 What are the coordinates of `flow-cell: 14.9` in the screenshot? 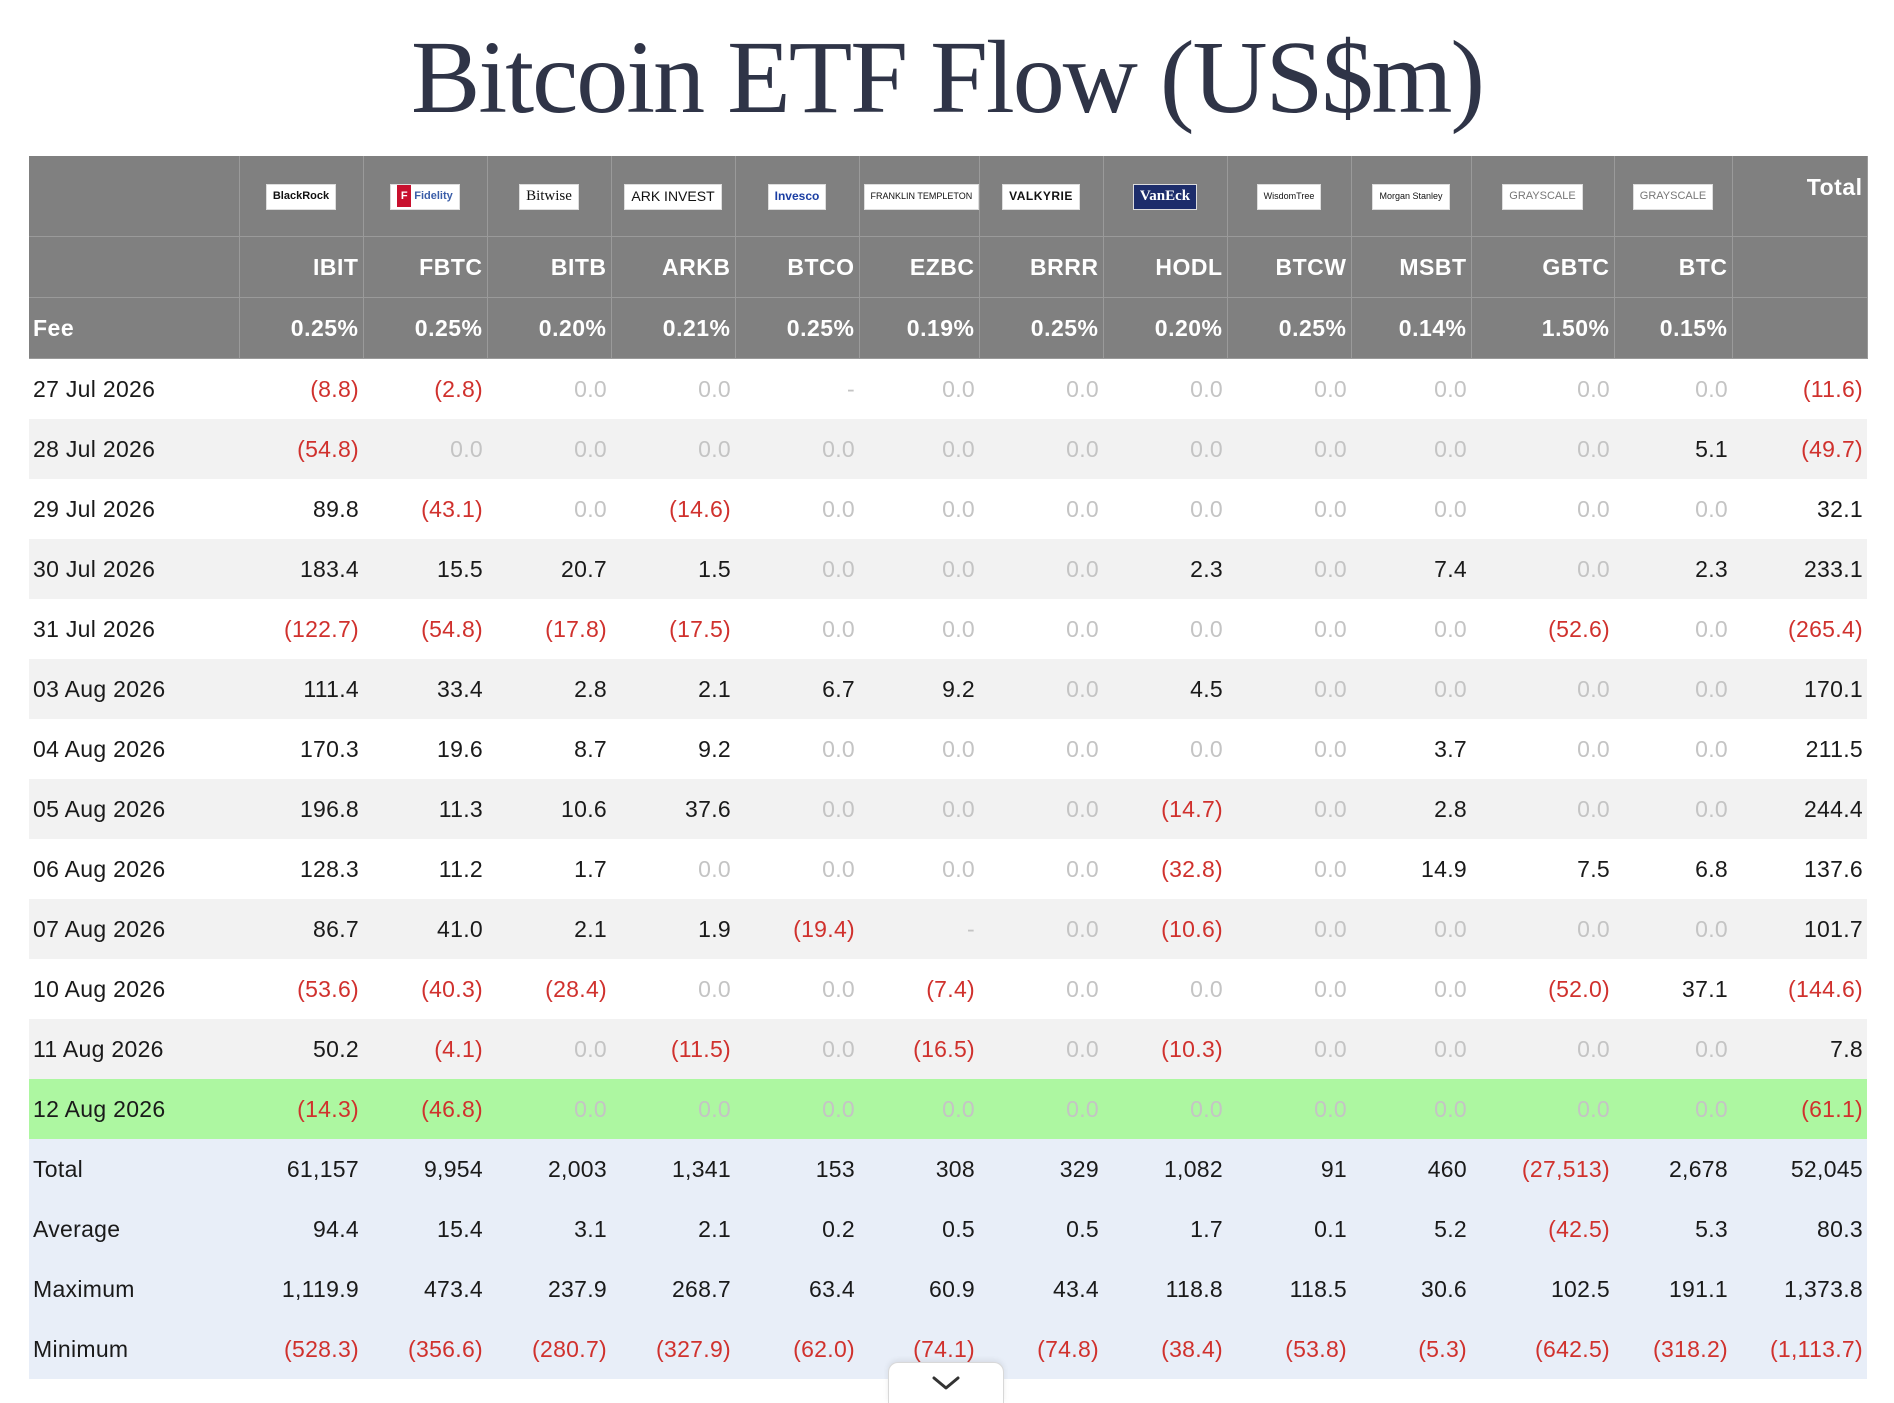 It's located at (1411, 869).